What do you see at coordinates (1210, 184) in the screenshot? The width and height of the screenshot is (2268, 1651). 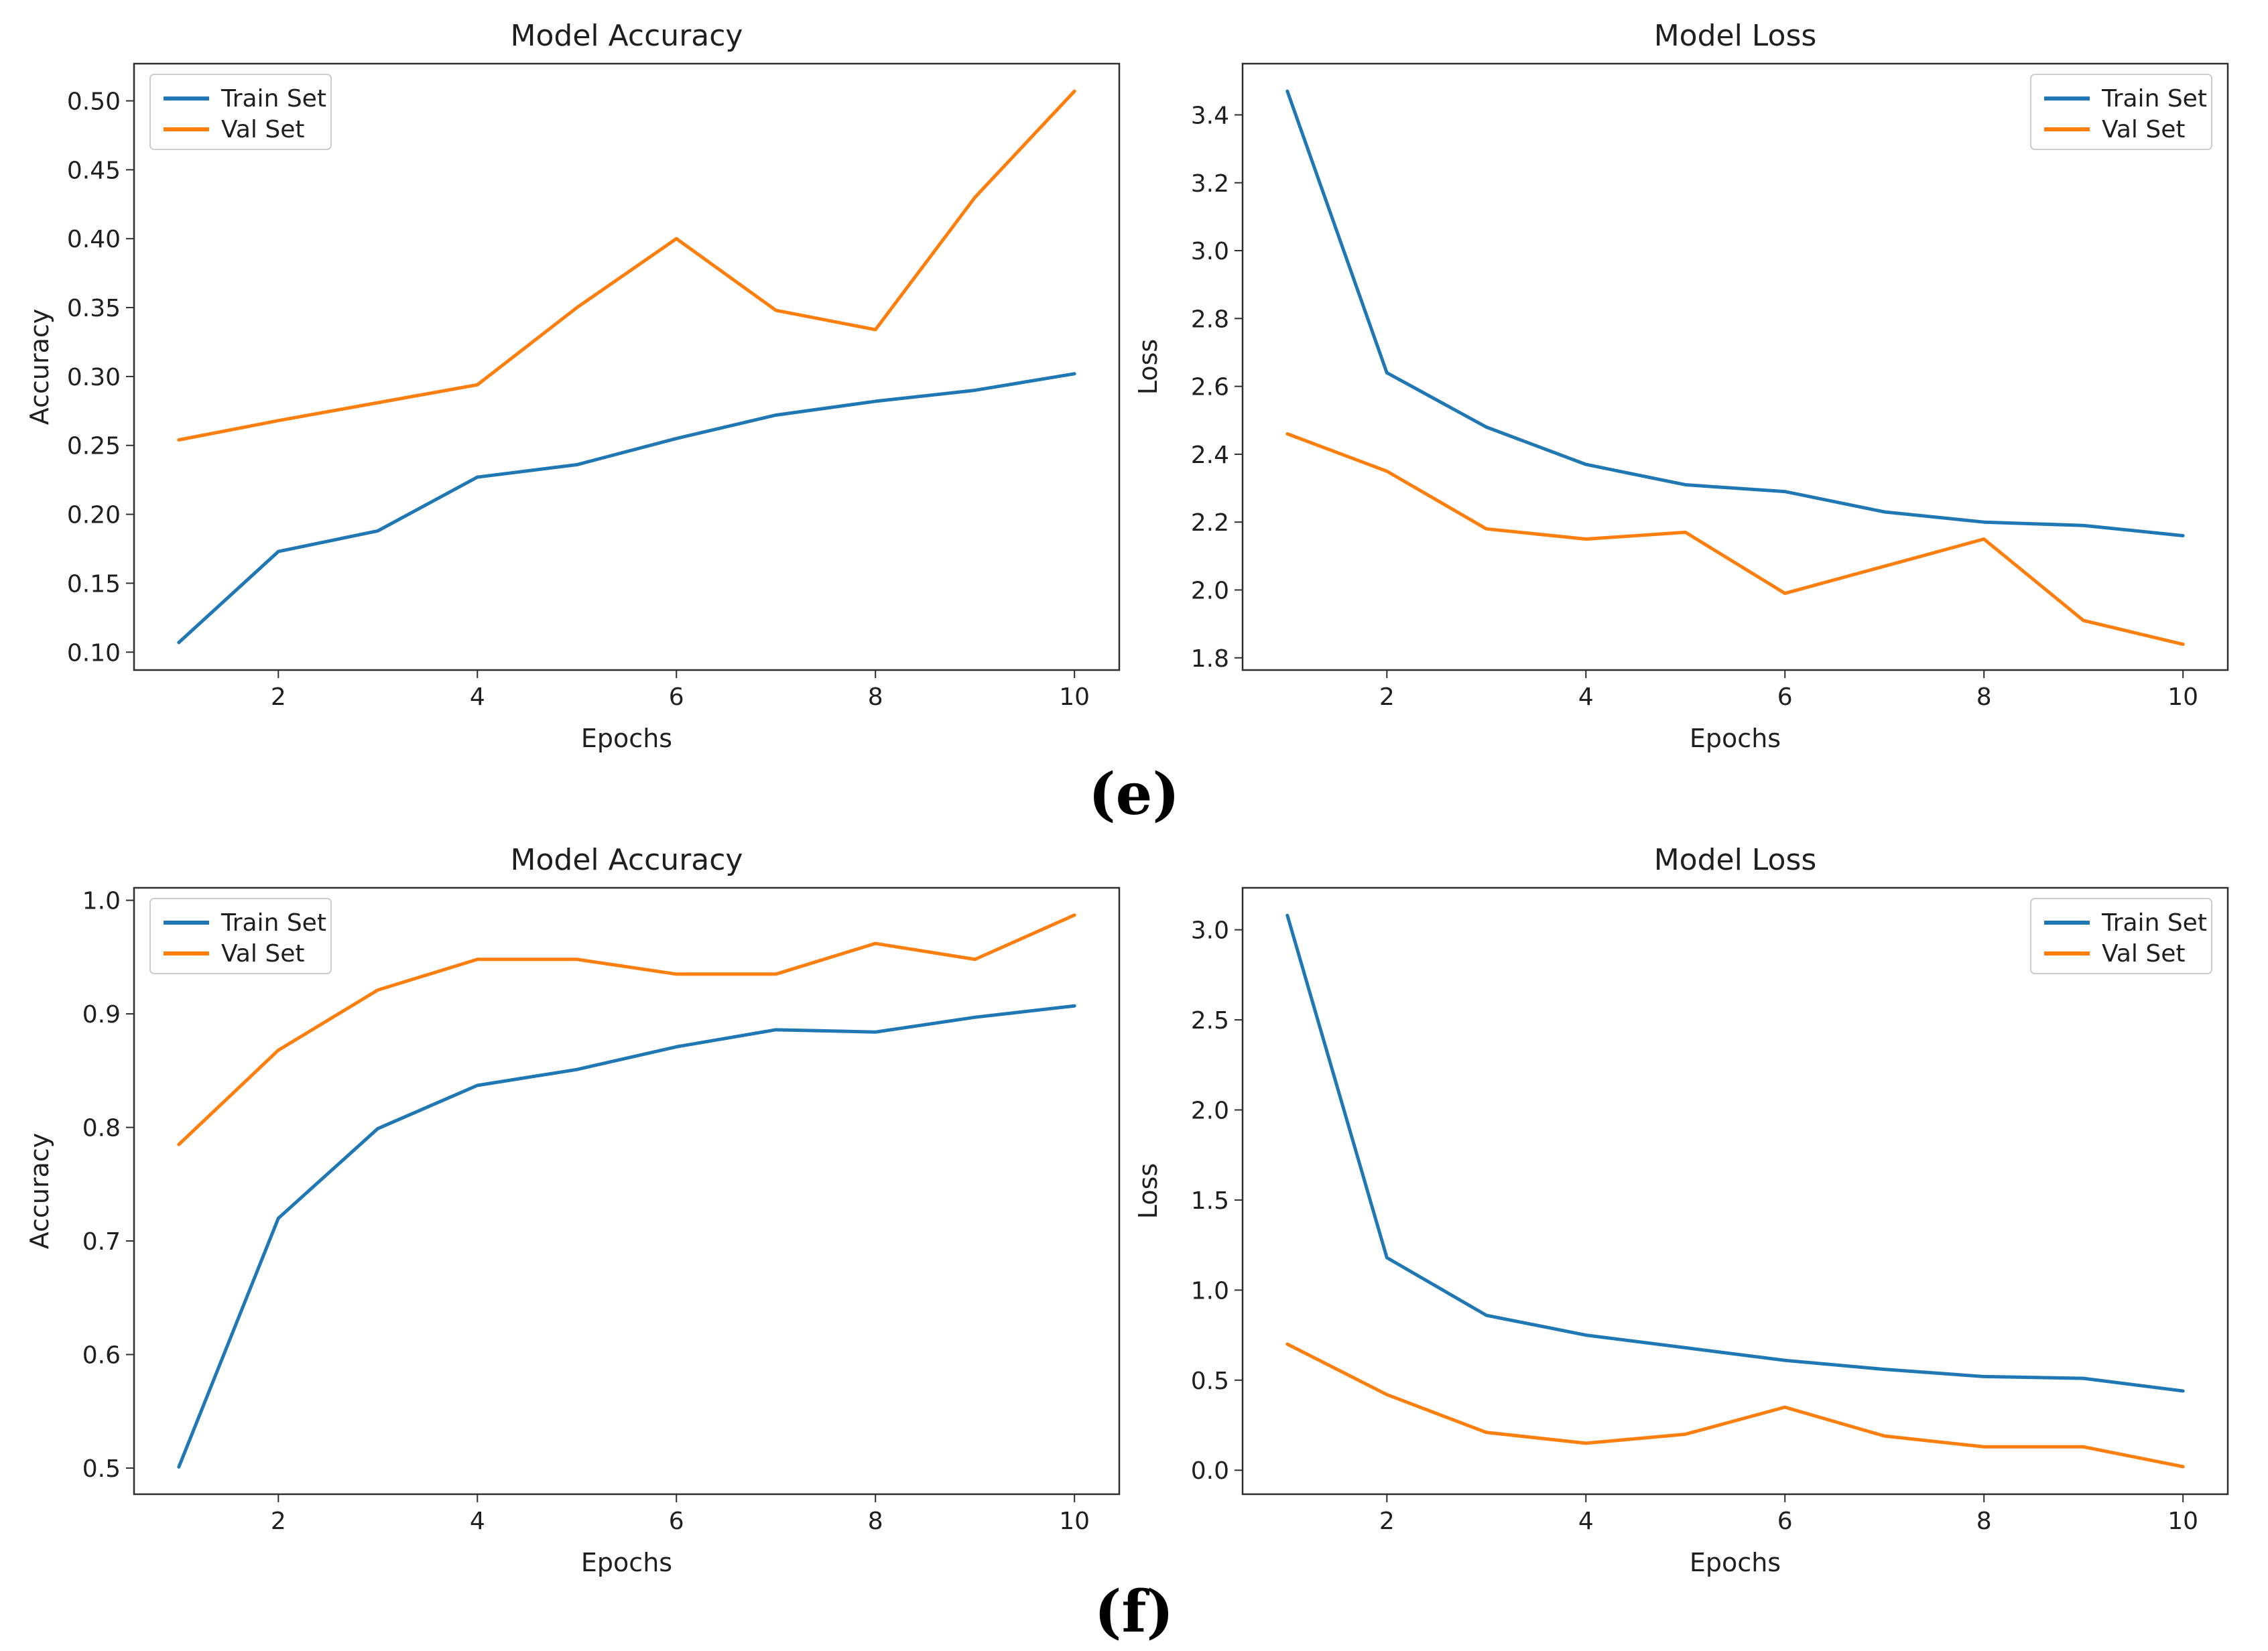 I see `y-axis-tick-label: 3.2` at bounding box center [1210, 184].